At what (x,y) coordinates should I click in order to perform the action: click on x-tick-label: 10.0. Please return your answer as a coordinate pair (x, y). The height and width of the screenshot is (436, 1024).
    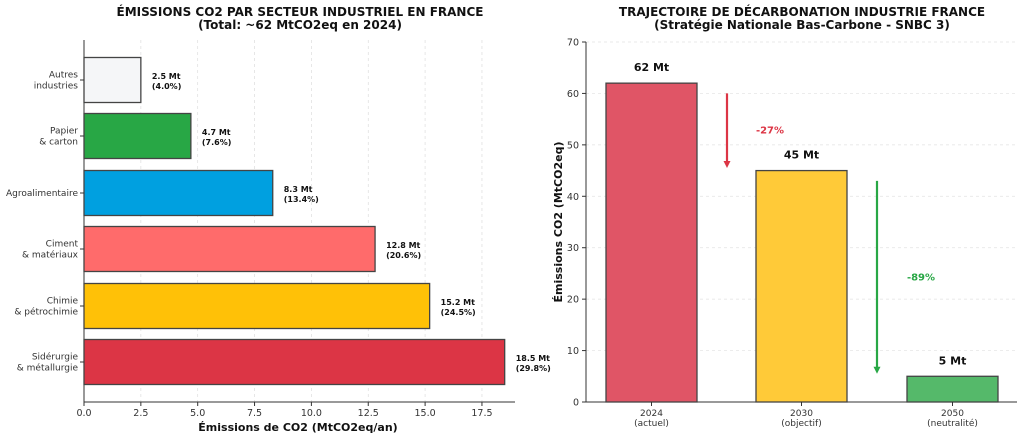
    Looking at the image, I should click on (311, 413).